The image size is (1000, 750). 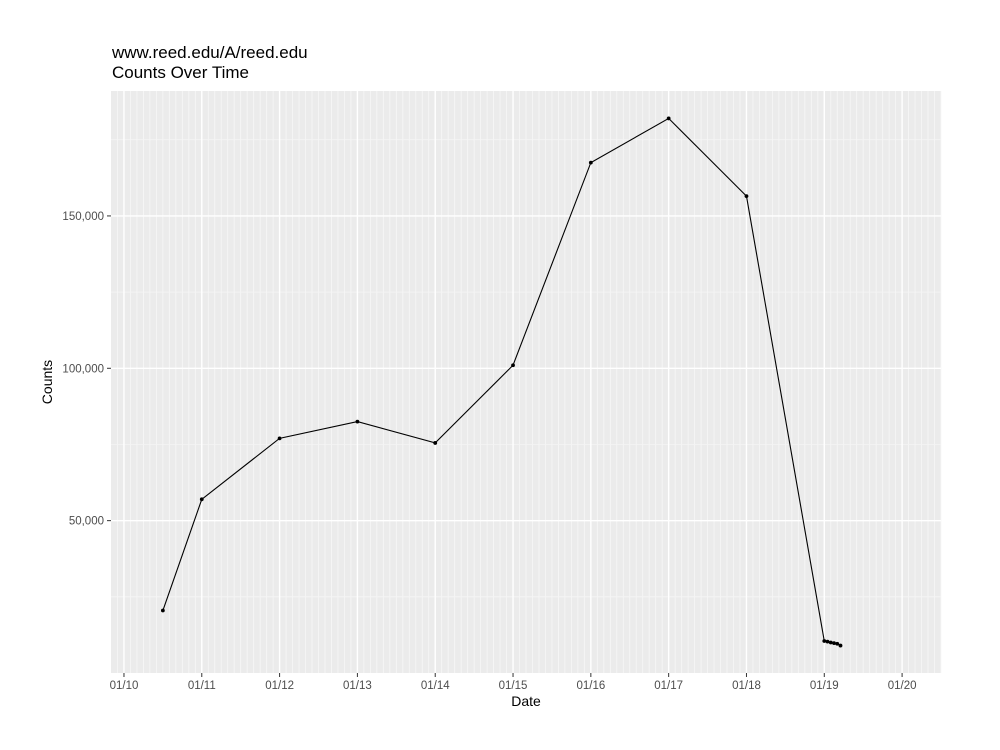 What do you see at coordinates (902, 686) in the screenshot?
I see `x-tick-label: 01/20` at bounding box center [902, 686].